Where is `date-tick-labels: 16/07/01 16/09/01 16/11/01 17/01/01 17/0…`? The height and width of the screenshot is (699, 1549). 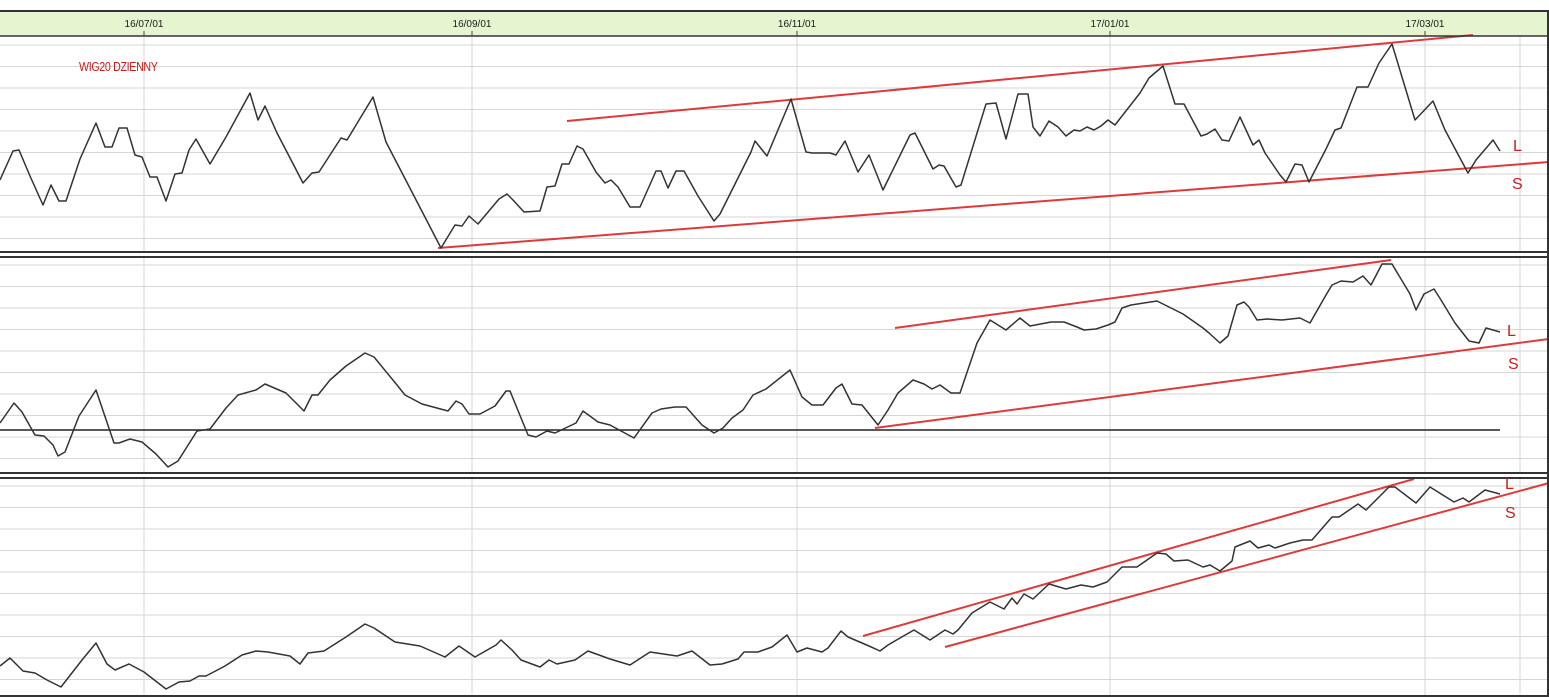
date-tick-labels: 16/07/01 16/09/01 16/11/01 17/01/01 17/0… is located at coordinates (785, 24).